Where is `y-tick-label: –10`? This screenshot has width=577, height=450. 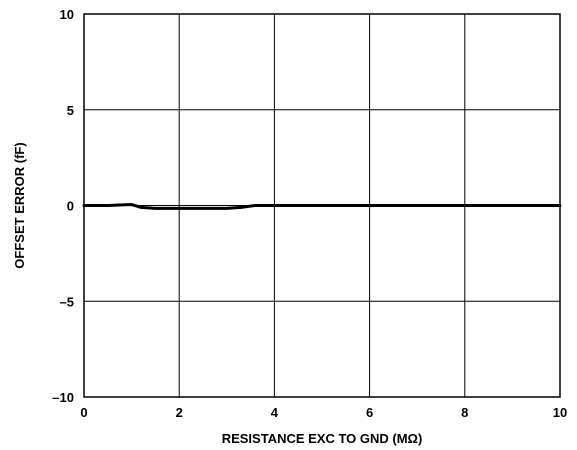 y-tick-label: –10 is located at coordinates (63, 397).